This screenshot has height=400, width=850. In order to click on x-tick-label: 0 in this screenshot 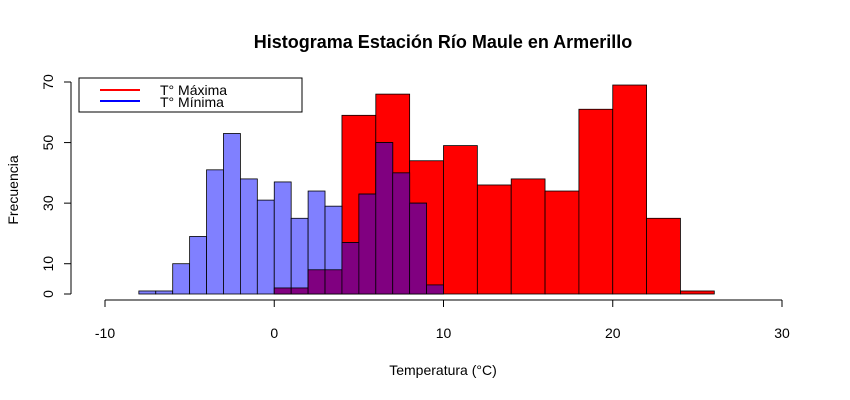, I will do `click(274, 333)`.